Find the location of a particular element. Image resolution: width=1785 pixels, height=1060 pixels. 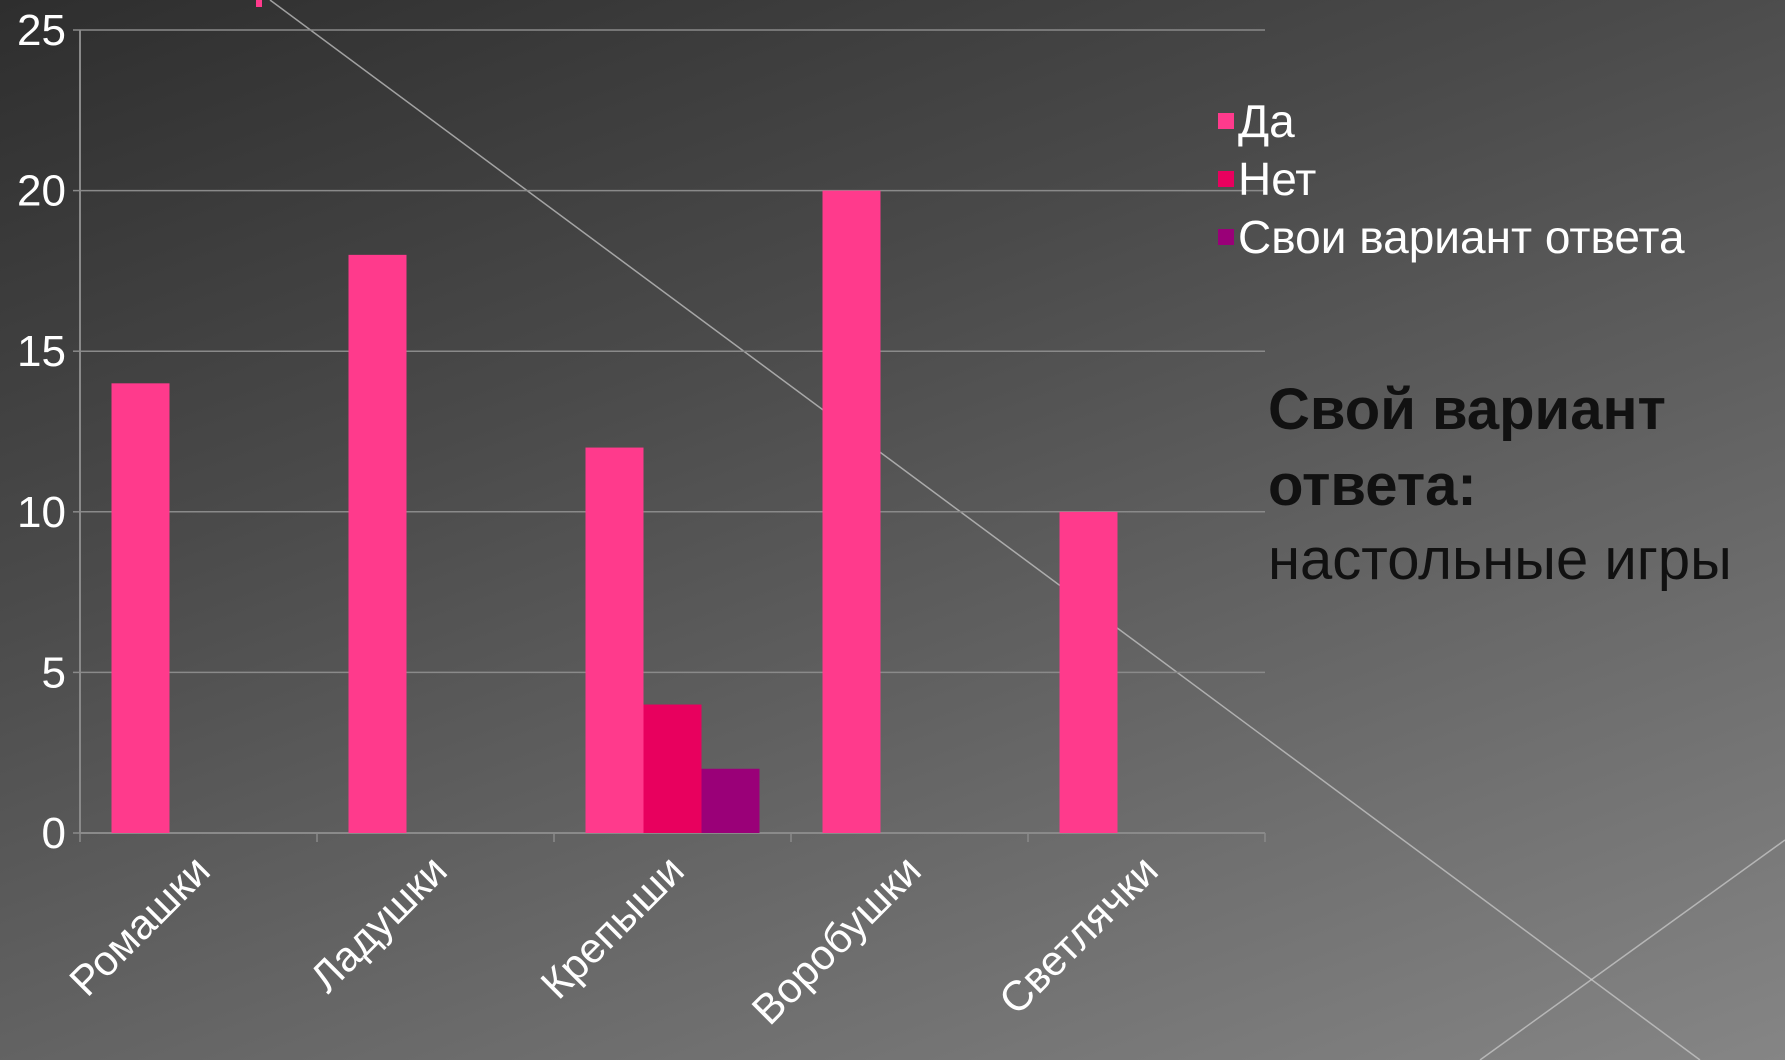

y-tick-label: 15 is located at coordinates (41, 351).